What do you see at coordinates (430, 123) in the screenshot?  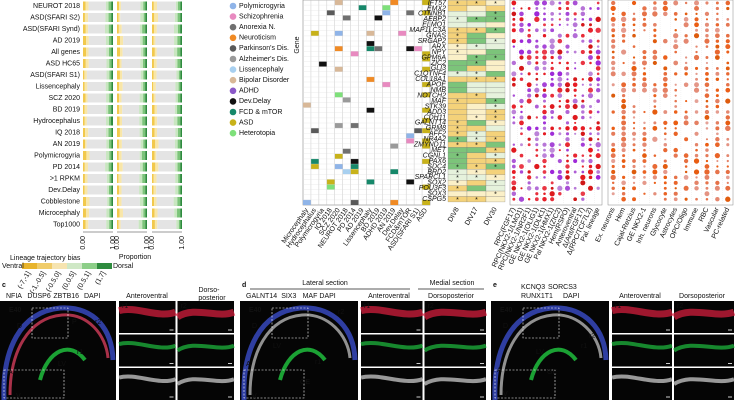 I see `gene-label: GALNT14` at bounding box center [430, 123].